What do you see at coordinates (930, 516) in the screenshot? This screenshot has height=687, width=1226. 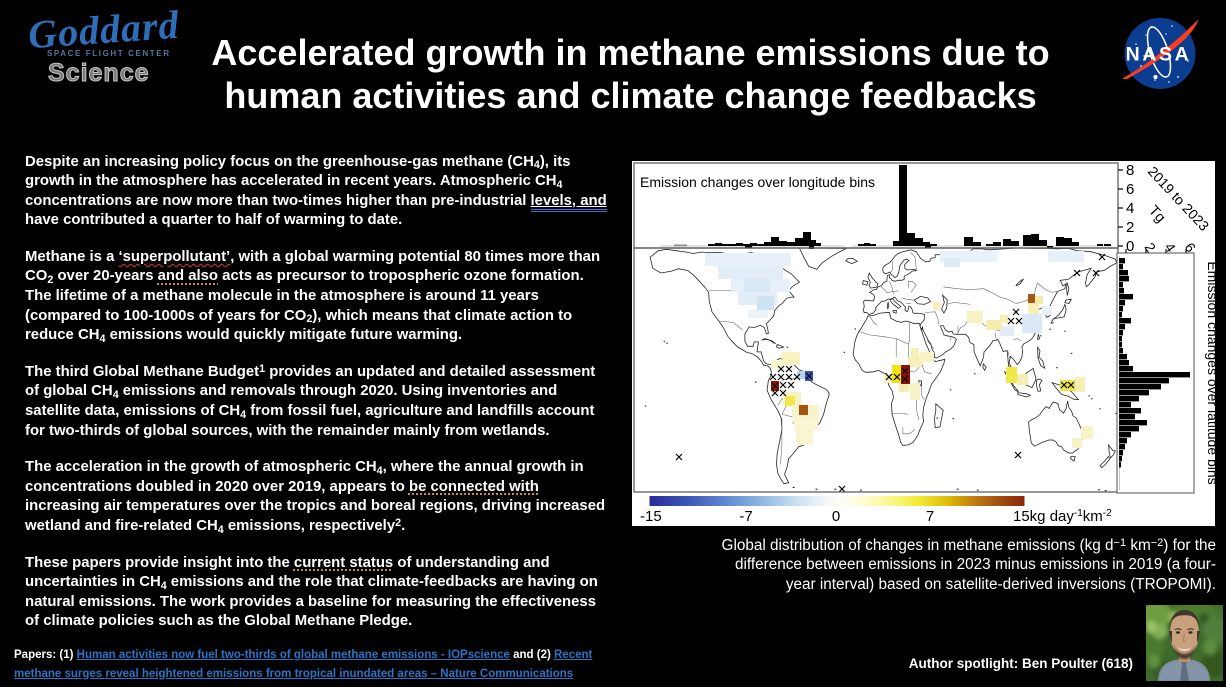 I see `svg-text: 7` at bounding box center [930, 516].